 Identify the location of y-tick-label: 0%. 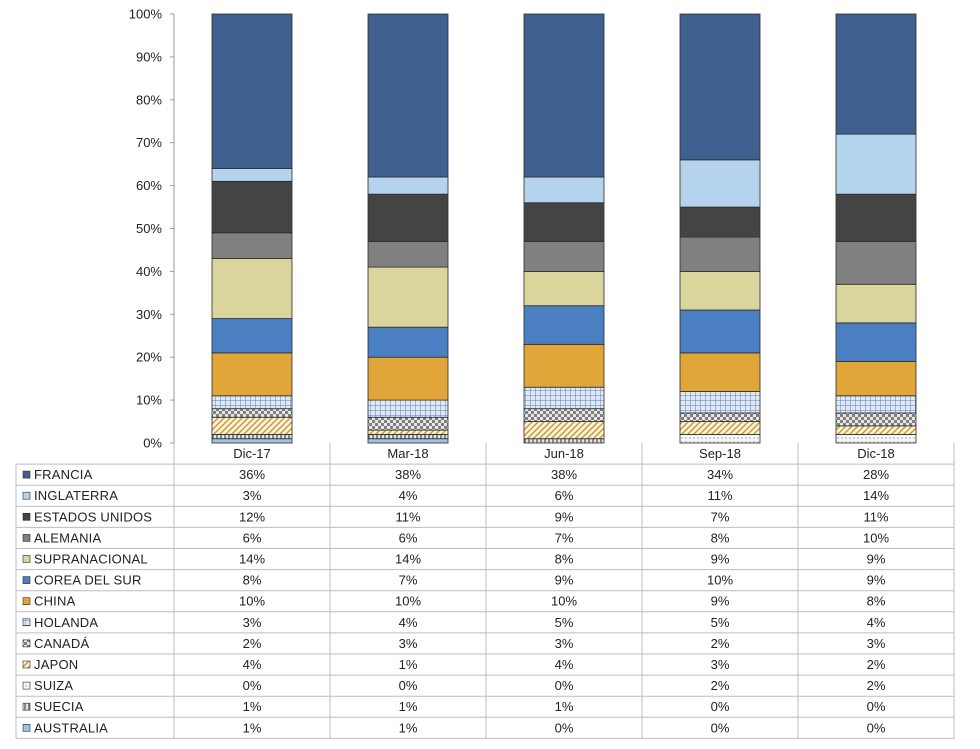
(152, 443).